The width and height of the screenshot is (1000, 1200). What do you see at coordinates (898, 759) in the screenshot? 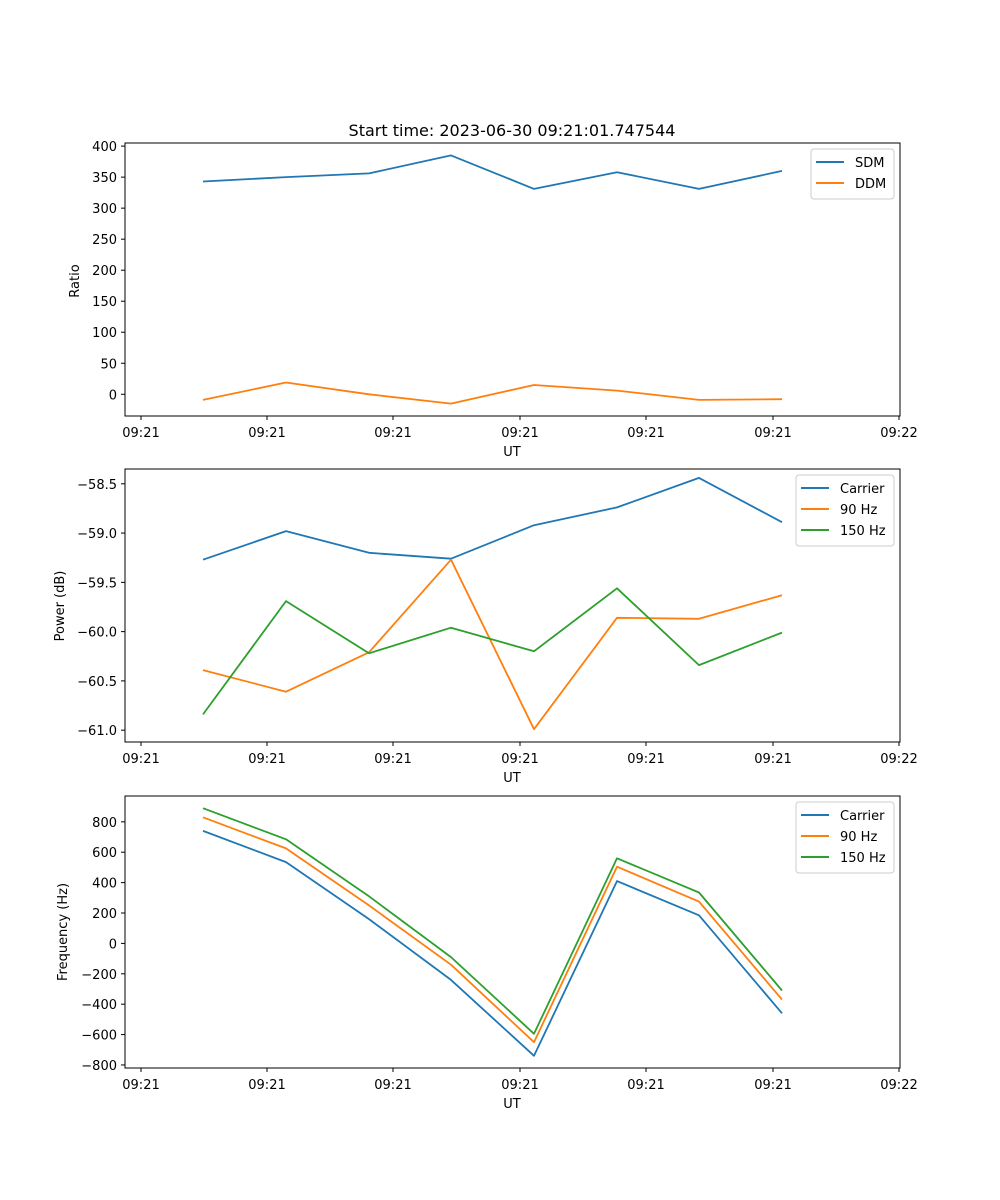
I see `power-x-tick-label: 09:22` at bounding box center [898, 759].